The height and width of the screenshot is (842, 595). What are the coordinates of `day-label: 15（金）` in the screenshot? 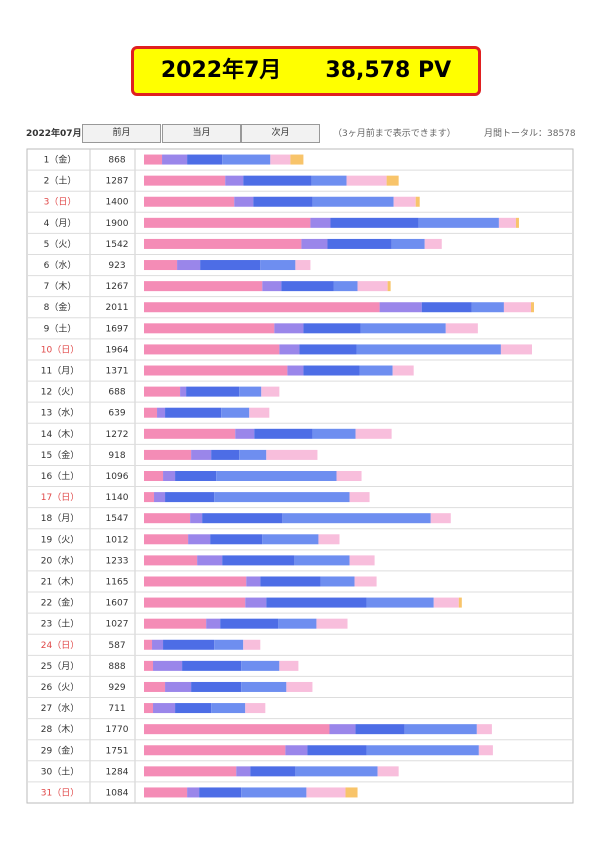 It's located at (60, 455).